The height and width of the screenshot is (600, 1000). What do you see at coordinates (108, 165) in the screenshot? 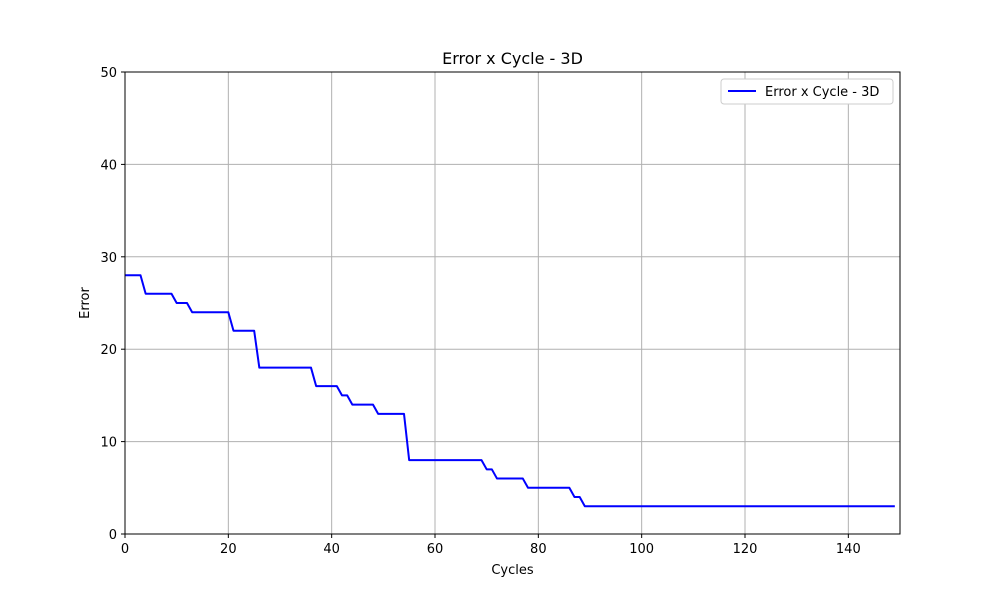
I see `y-tick-label: 40` at bounding box center [108, 165].